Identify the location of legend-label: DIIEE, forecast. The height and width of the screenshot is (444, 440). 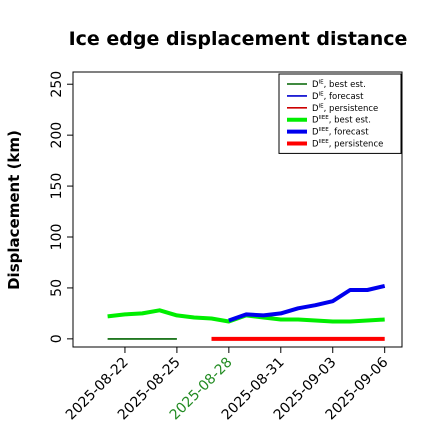
(340, 132).